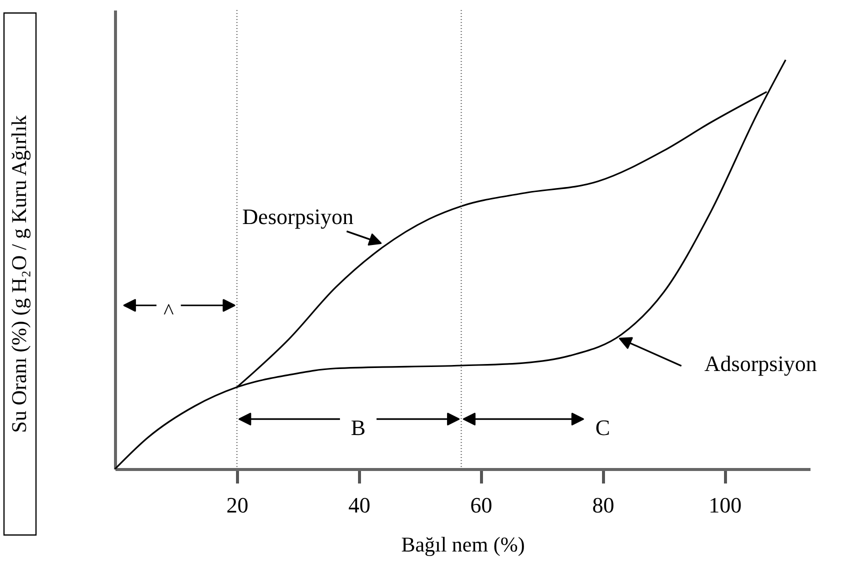 This screenshot has width=853, height=583. Describe the element at coordinates (237, 505) in the screenshot. I see `x-tick-label: 20` at that location.